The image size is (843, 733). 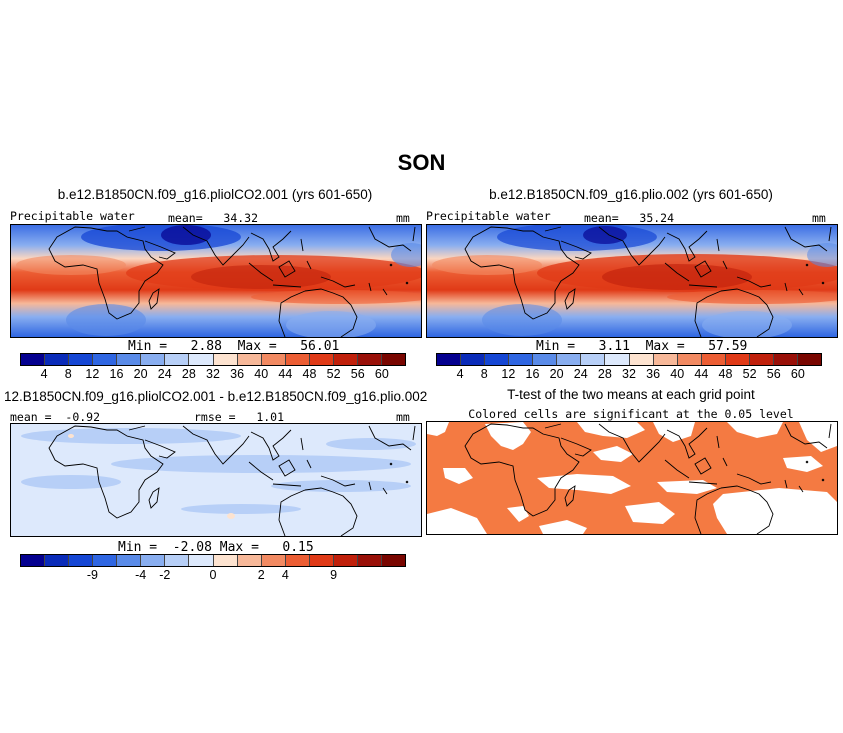 I want to click on colorbar-tick-label: -4, so click(x=141, y=575).